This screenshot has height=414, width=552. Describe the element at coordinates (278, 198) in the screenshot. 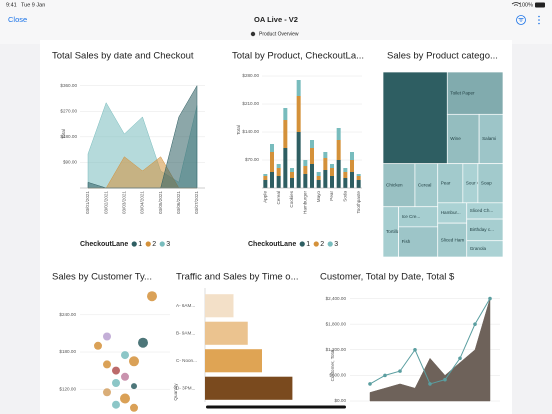

I see `x-tick-label: Cereal` at that location.